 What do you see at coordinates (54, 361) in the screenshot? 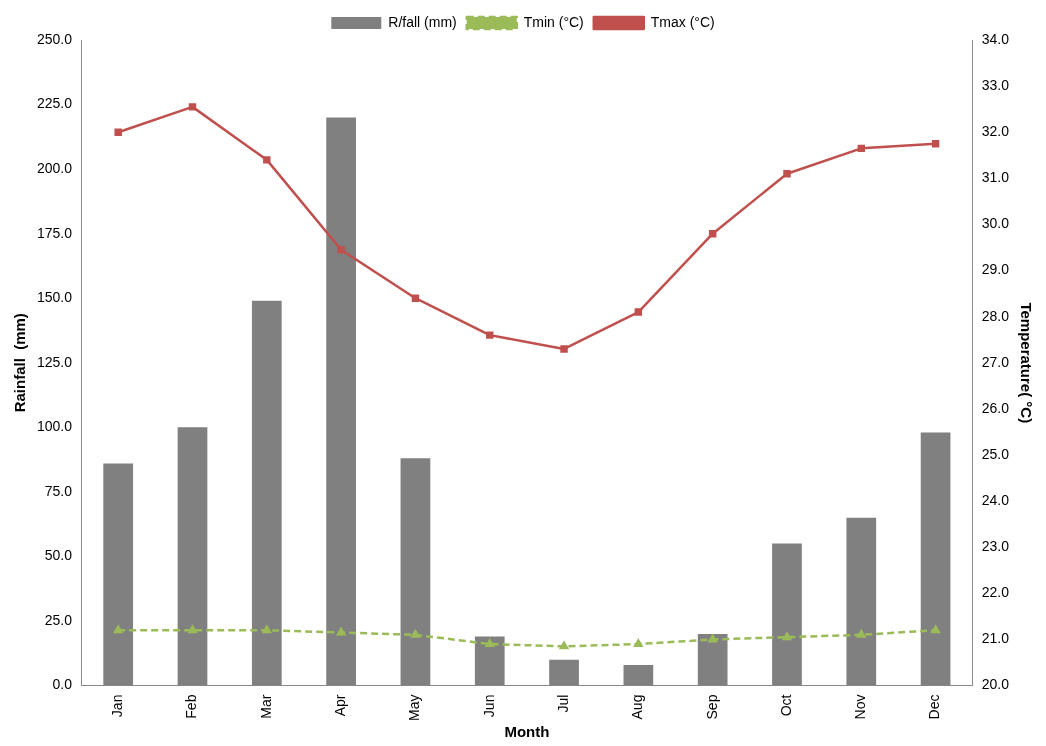
I see `y-tick-label: 125.0` at bounding box center [54, 361].